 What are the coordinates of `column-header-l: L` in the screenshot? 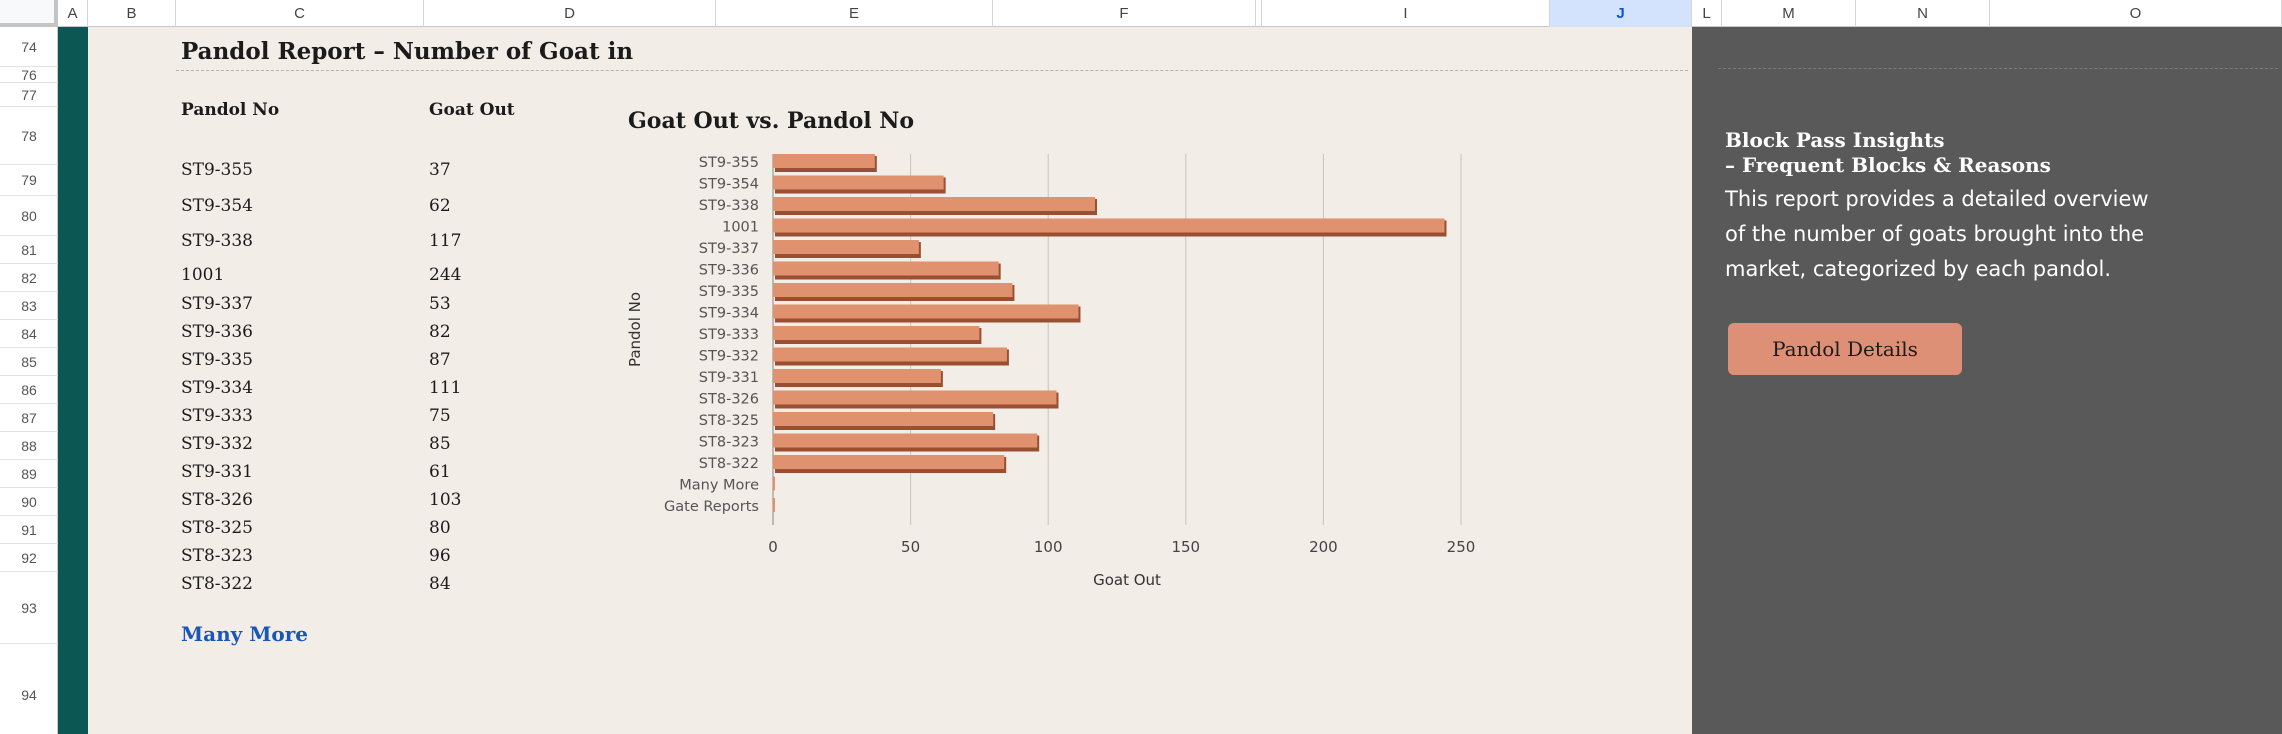 It's located at (1707, 13).